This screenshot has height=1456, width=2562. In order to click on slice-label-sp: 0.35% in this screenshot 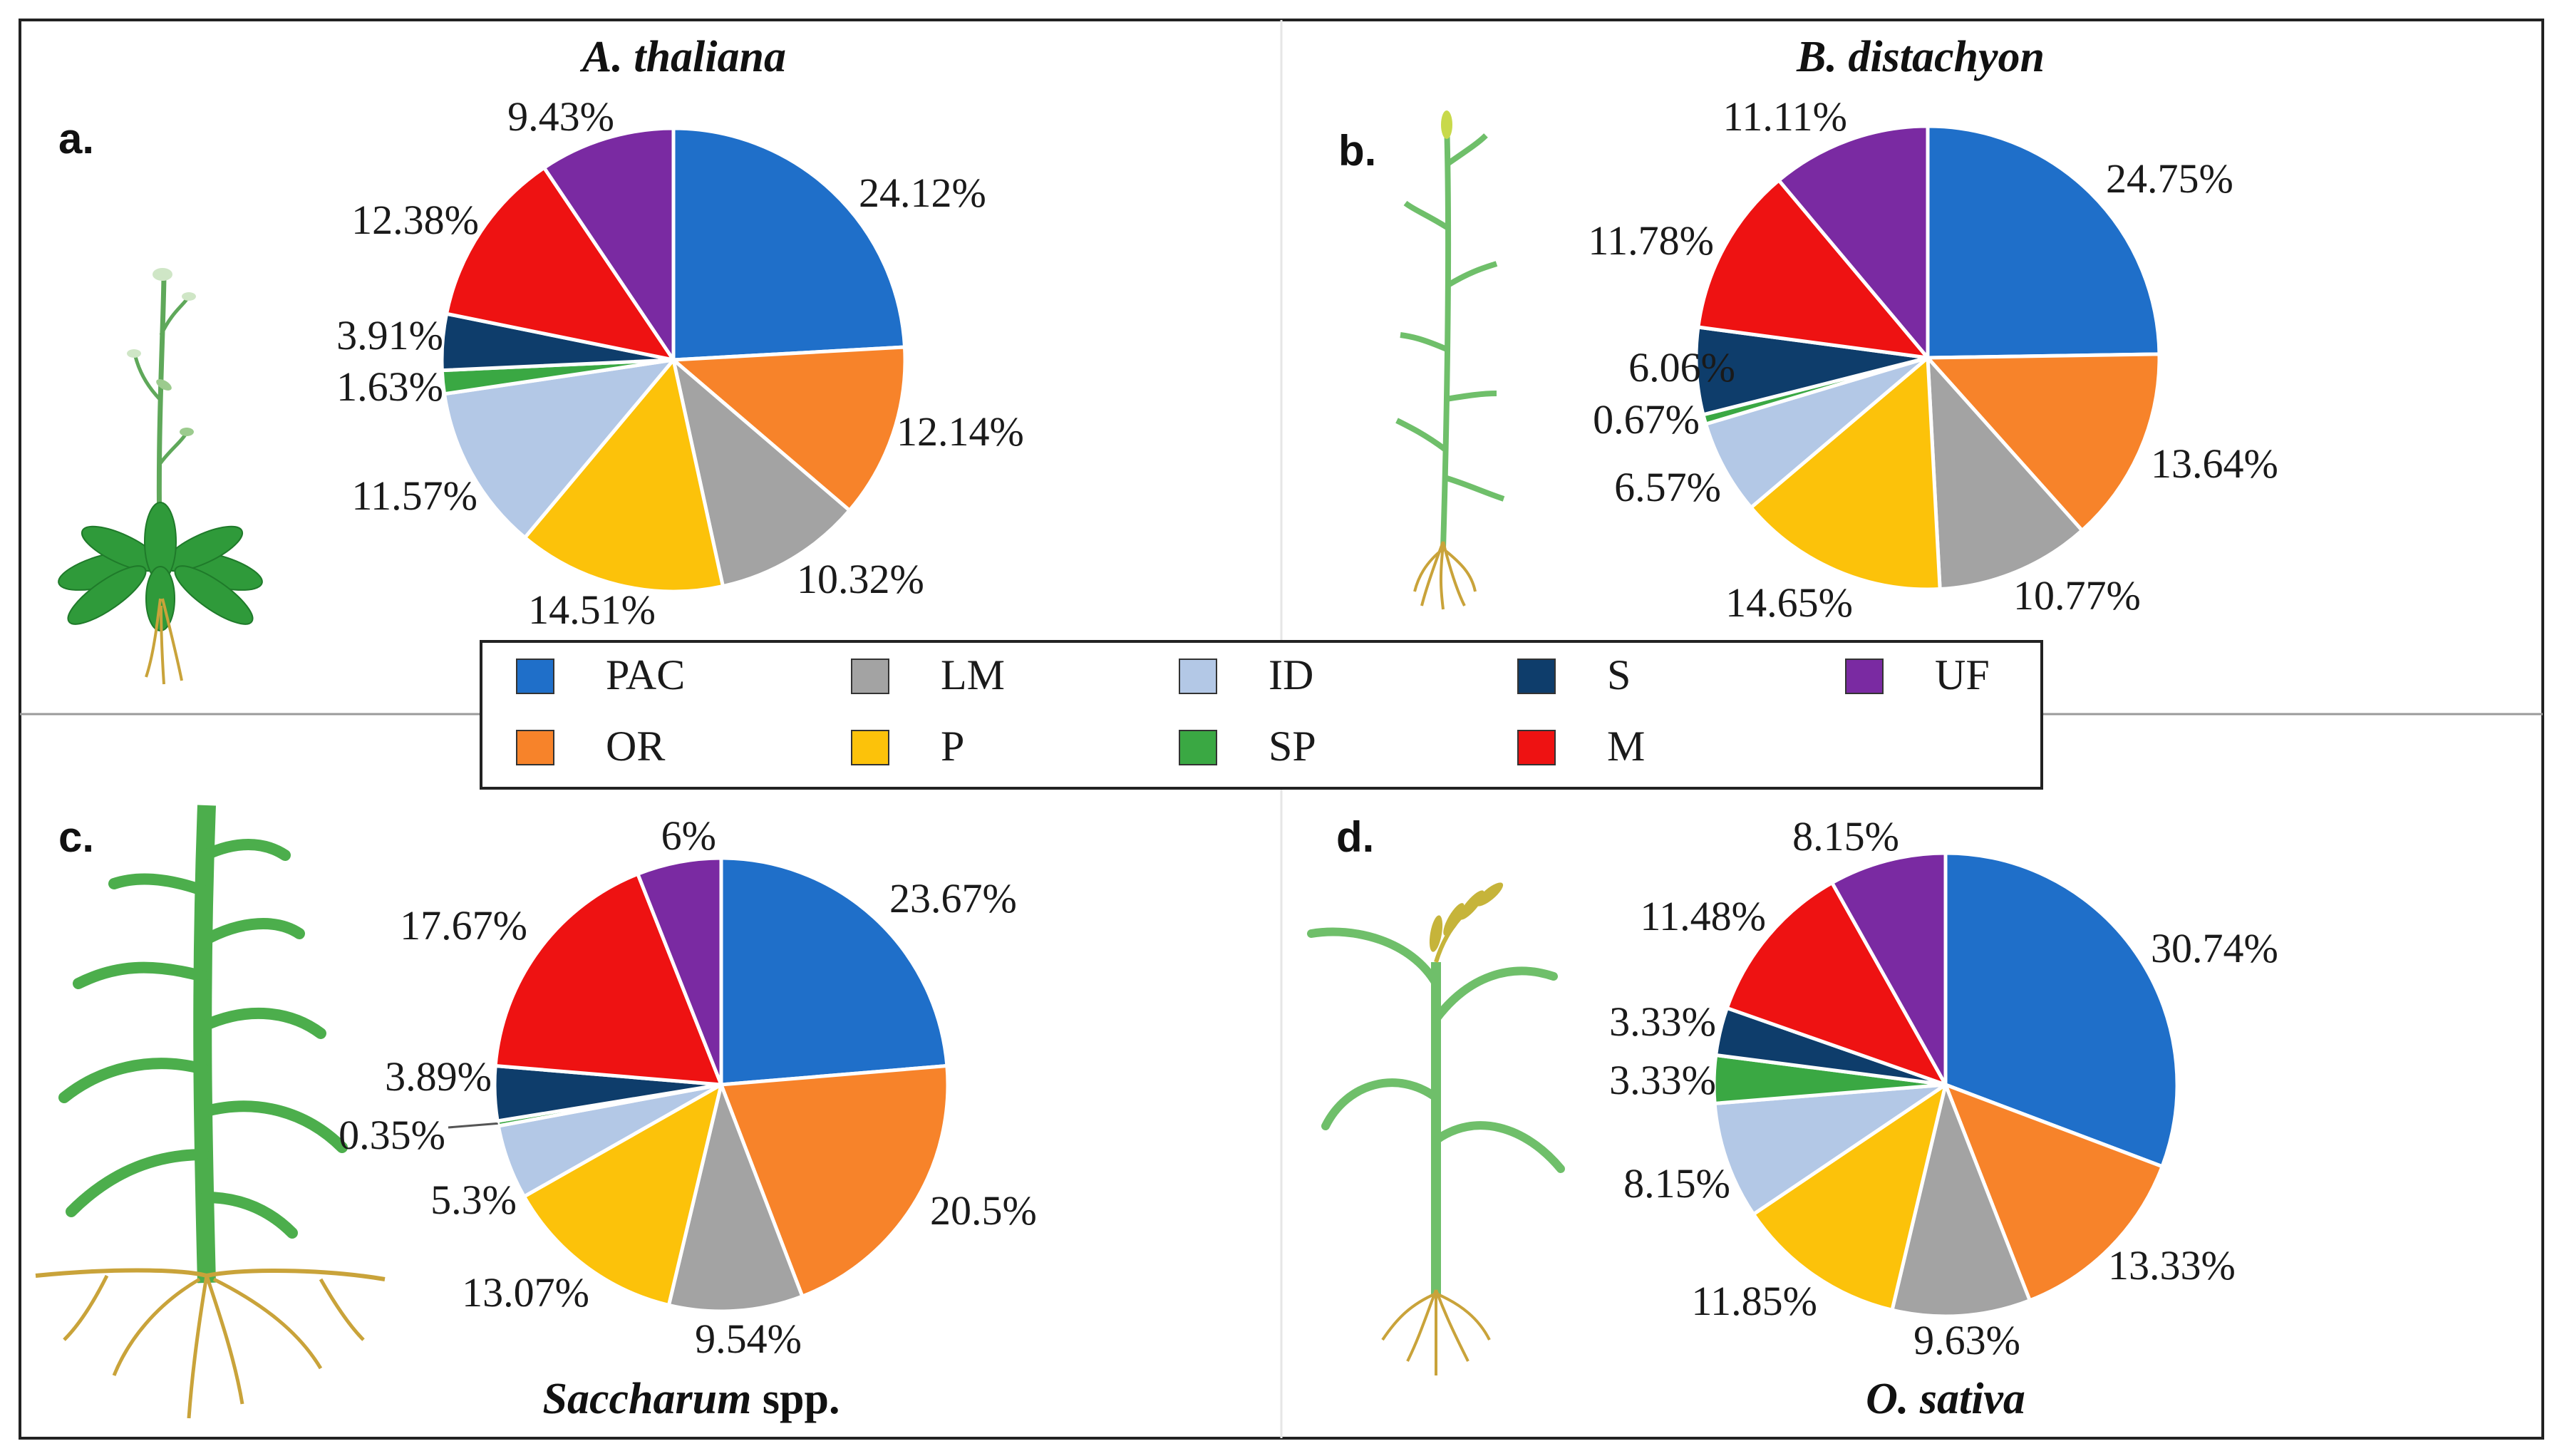, I will do `click(392, 1135)`.